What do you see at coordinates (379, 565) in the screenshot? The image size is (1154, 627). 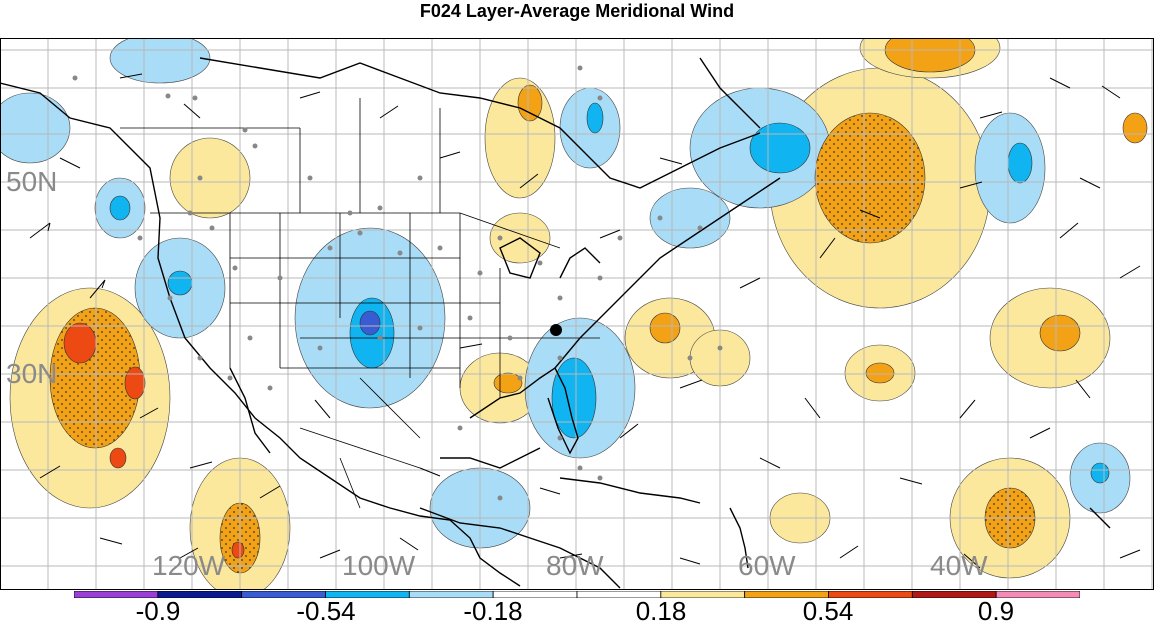 I see `lon-label-100w: 100W` at bounding box center [379, 565].